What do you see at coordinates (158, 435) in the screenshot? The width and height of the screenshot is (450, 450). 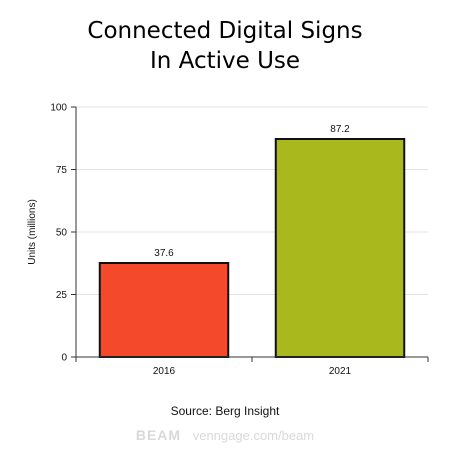 I see `brand-logo: BEAM` at bounding box center [158, 435].